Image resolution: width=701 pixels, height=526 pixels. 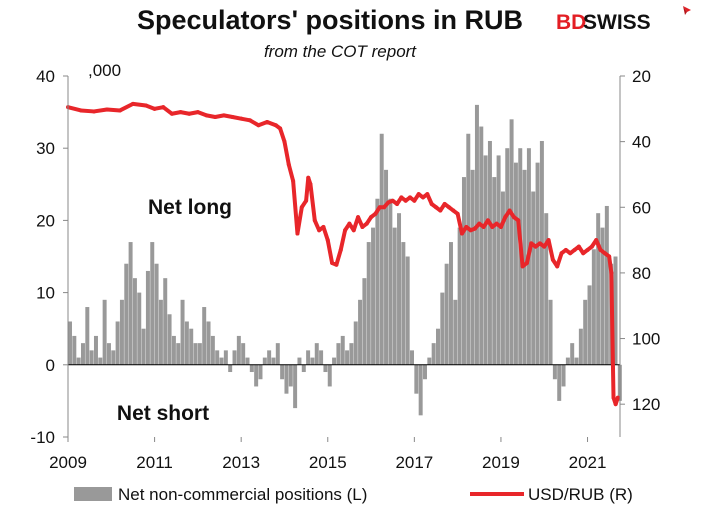 What do you see at coordinates (190, 207) in the screenshot?
I see `annotation-net-long: Net long` at bounding box center [190, 207].